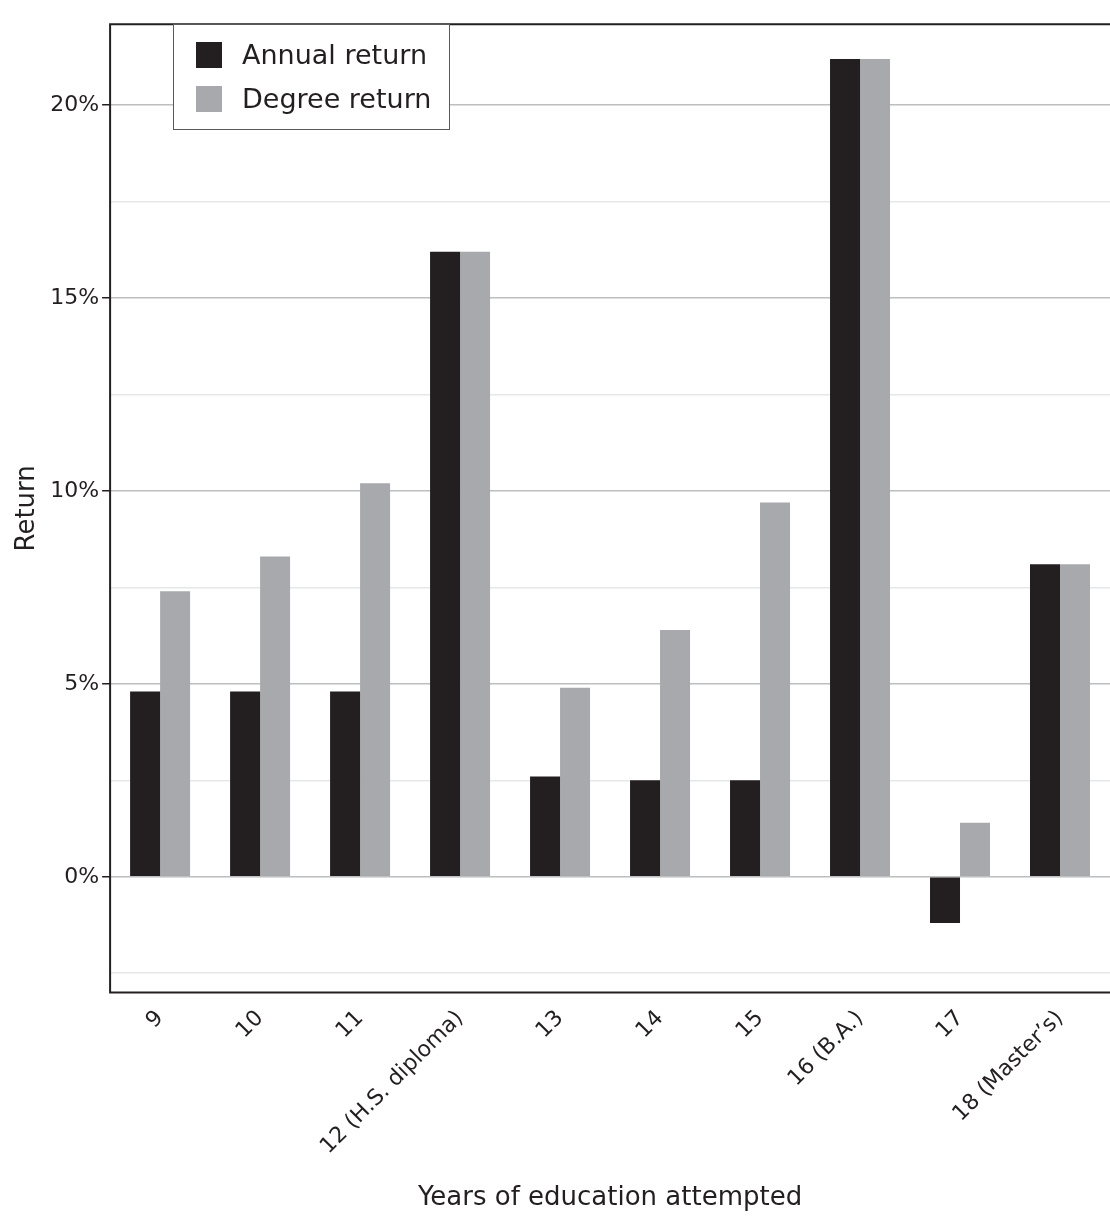 This screenshot has height=1228, width=1110. Describe the element at coordinates (949, 1023) in the screenshot. I see `x-tick-label: 17` at that location.